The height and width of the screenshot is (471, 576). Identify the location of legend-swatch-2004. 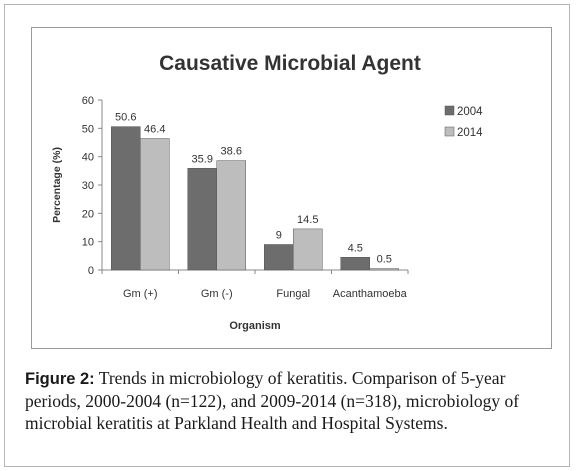
(449, 110).